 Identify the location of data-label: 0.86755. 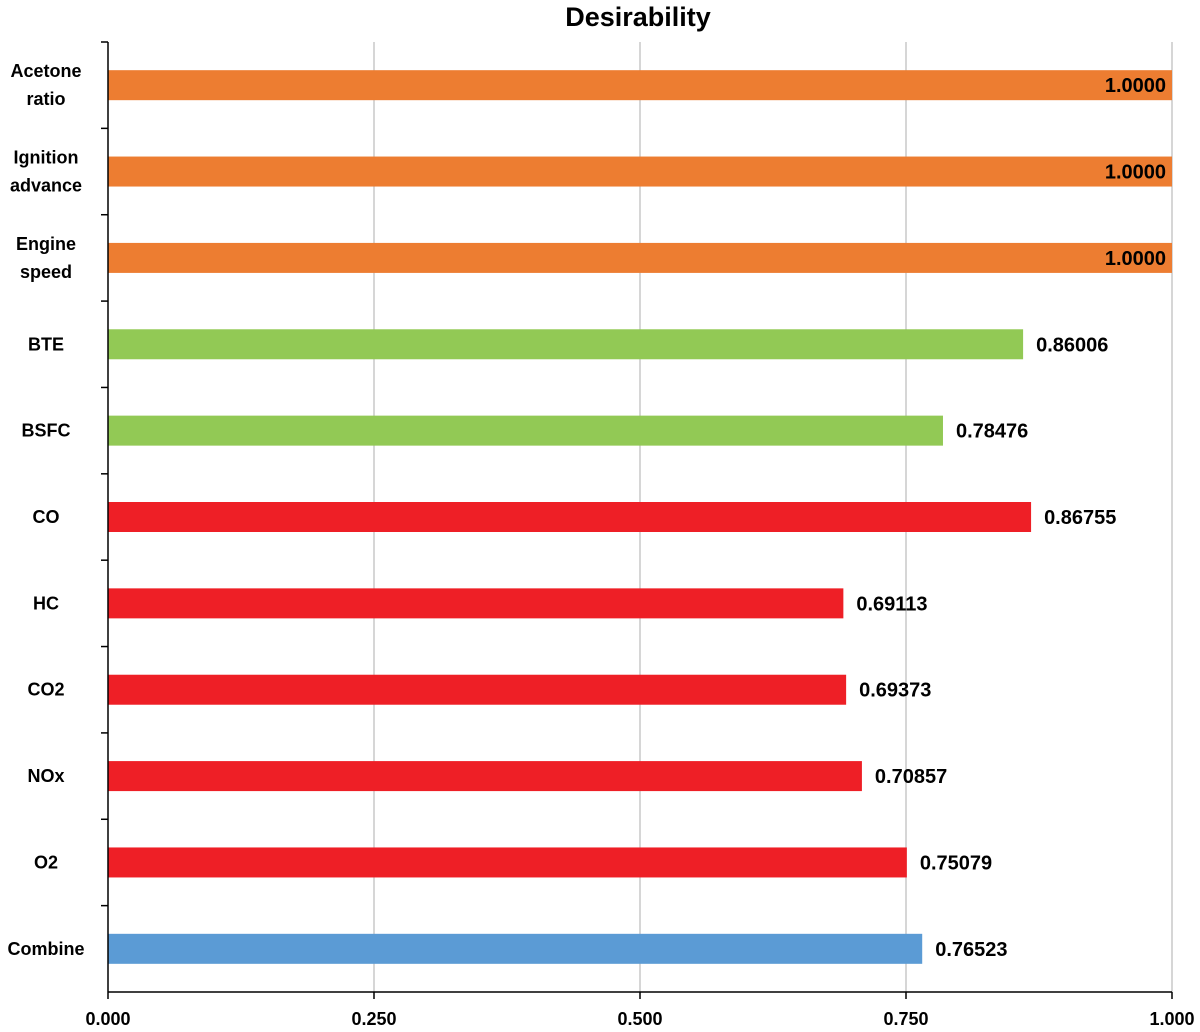
(1080, 518).